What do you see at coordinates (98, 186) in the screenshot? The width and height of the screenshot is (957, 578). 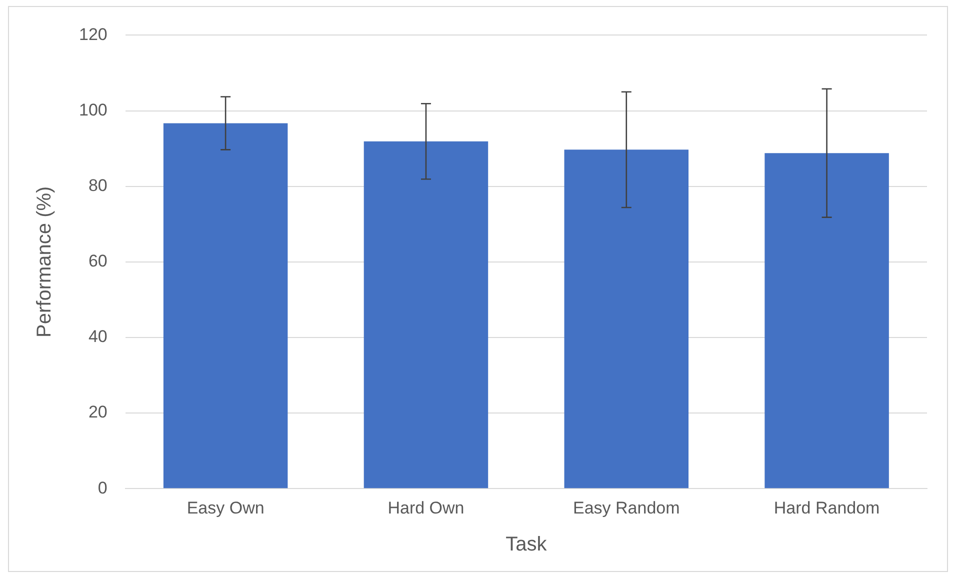 I see `y-tick-label: 80` at bounding box center [98, 186].